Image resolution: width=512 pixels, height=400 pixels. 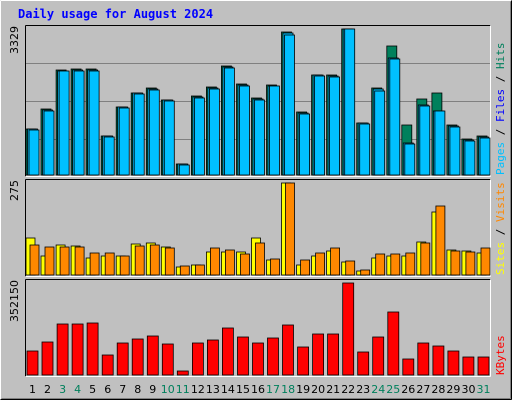 I want to click on day-label-6: 6, so click(x=107, y=389).